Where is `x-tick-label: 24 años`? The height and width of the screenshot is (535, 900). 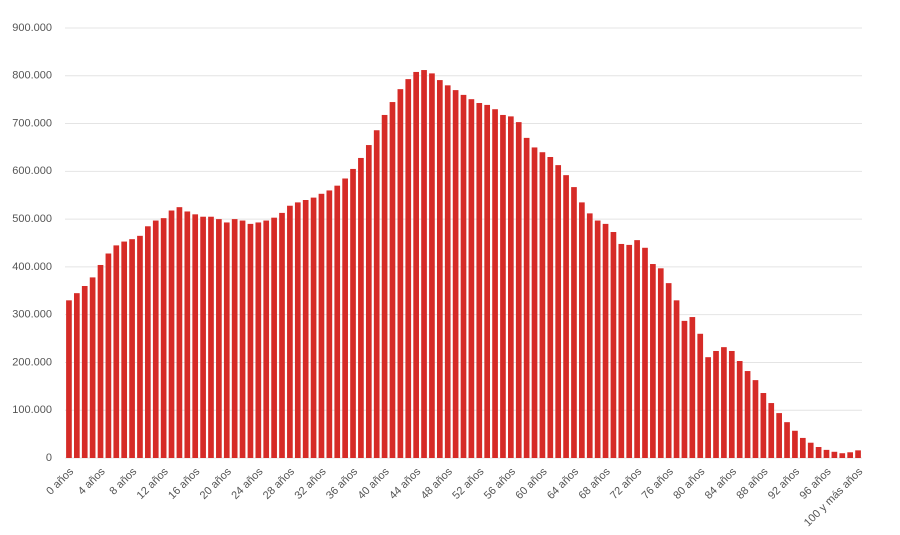 x-tick-label: 24 años is located at coordinates (247, 483).